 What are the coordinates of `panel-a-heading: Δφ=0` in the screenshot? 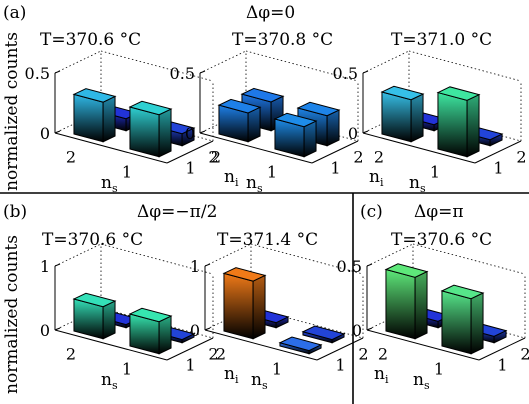 It's located at (270, 13).